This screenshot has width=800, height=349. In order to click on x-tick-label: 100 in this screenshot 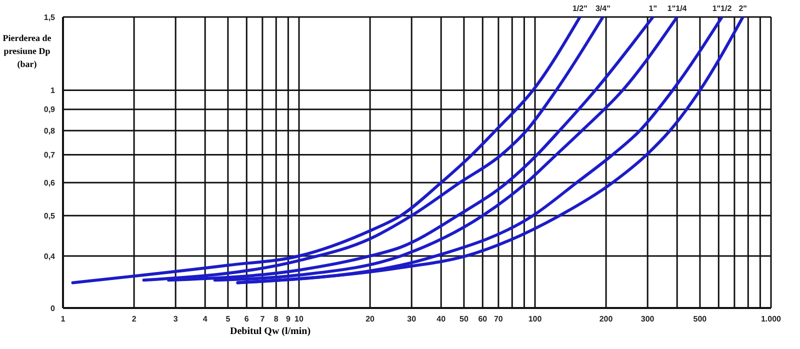, I will do `click(535, 319)`.